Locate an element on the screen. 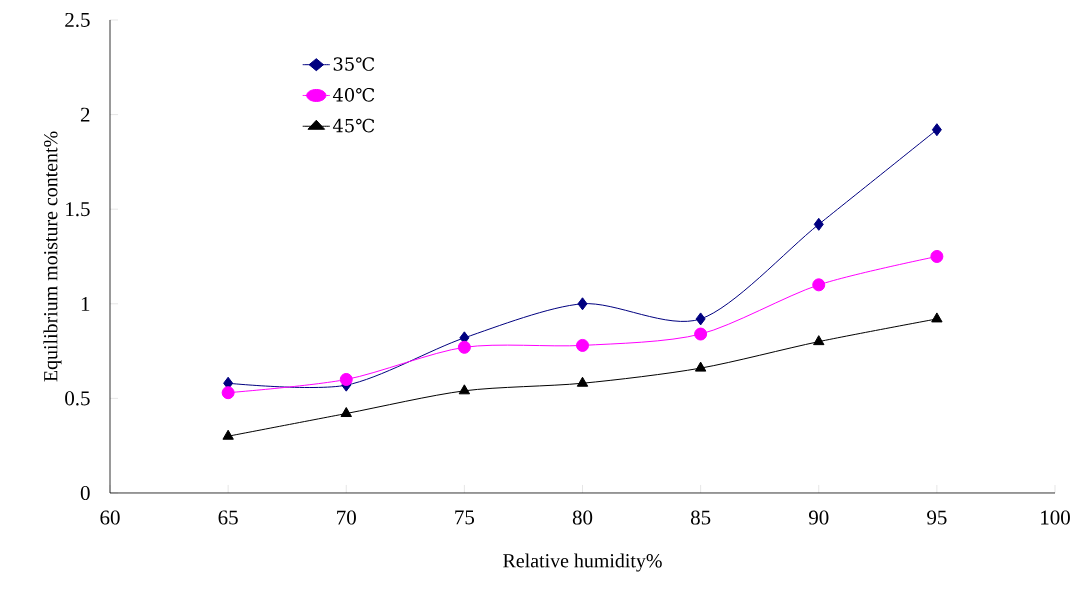 This screenshot has height=608, width=1079. y-tick-label: 1.5 is located at coordinates (78, 209).